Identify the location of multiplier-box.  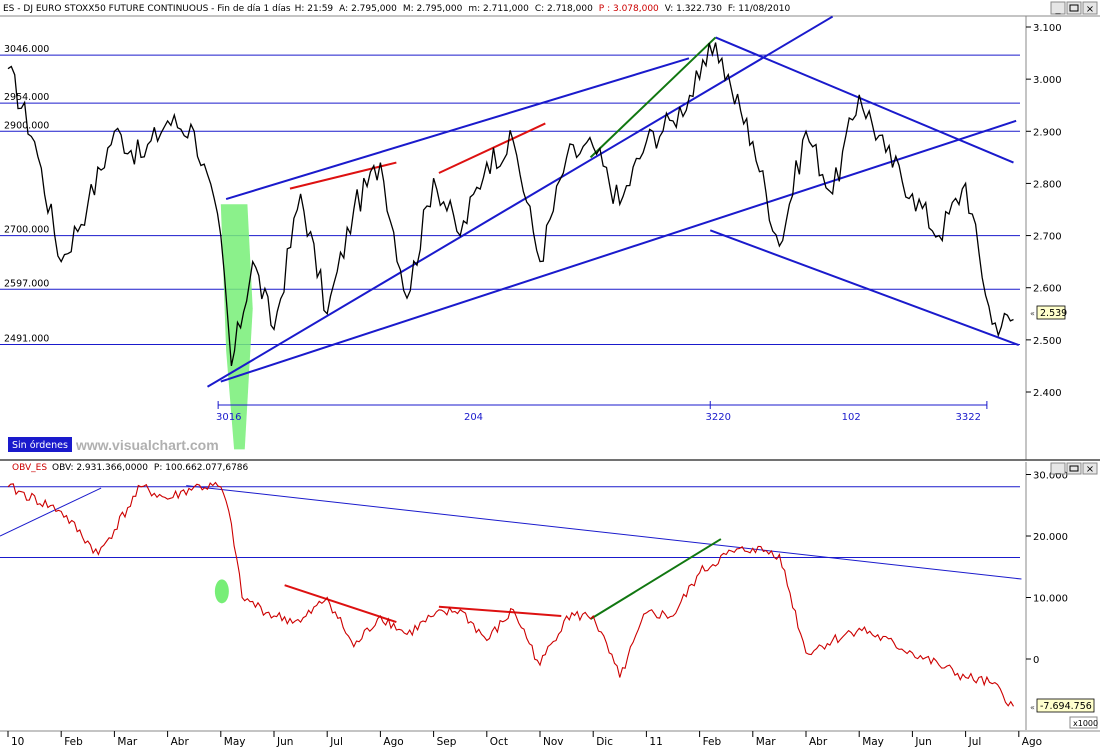
(1083, 722).